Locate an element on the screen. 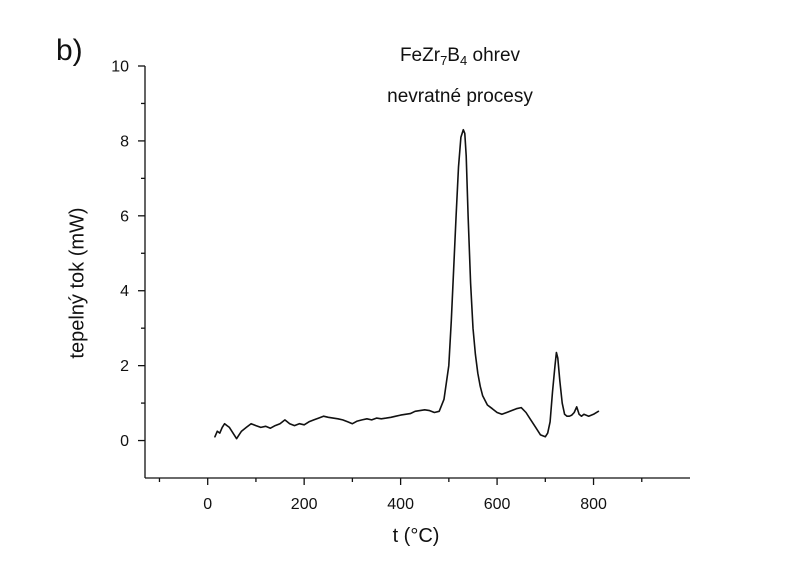 This screenshot has height=575, width=800. panel-label: b) is located at coordinates (69, 50).